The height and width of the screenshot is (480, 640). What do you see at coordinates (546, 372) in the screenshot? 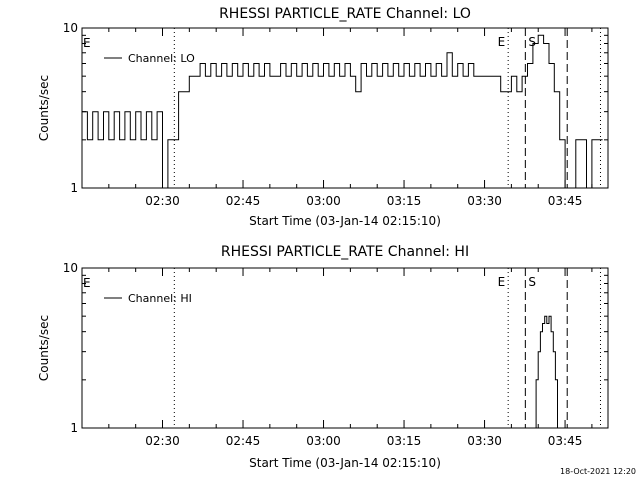
I see `series-line` at bounding box center [546, 372].